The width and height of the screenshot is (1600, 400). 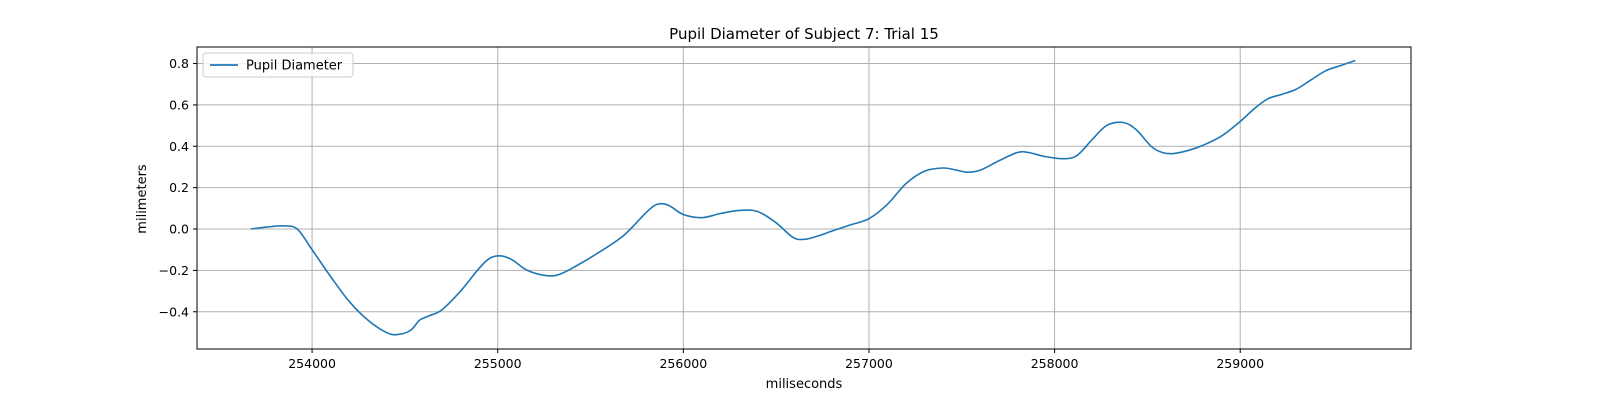 I want to click on y-tick-label: 0.0, so click(x=179, y=229).